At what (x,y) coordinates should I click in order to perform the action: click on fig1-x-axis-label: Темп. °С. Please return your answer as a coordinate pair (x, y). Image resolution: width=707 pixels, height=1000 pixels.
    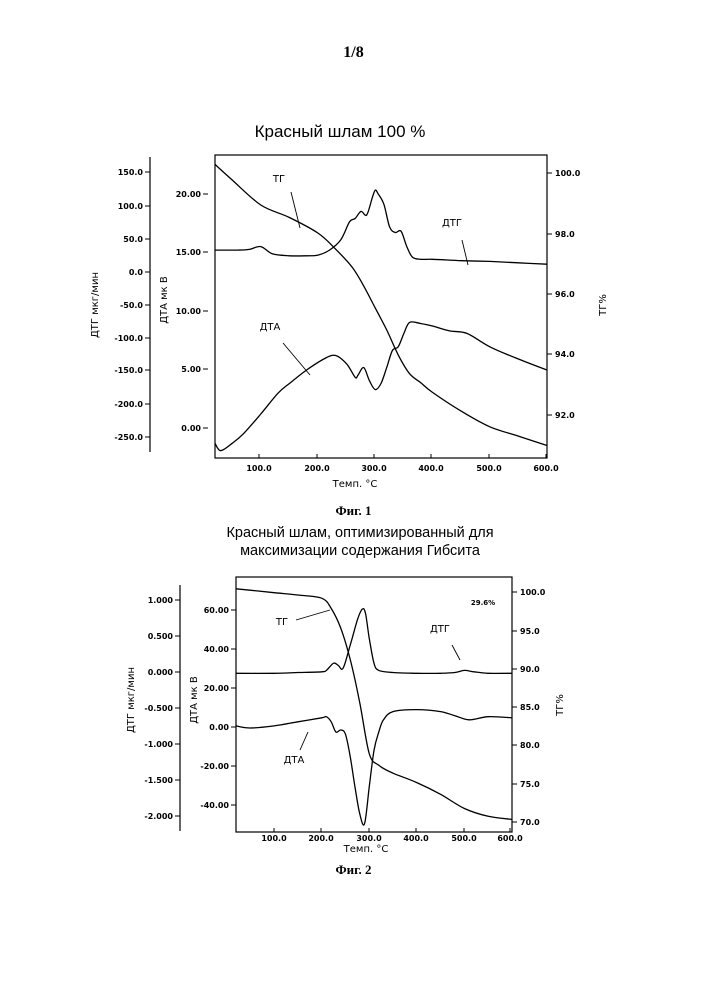
    Looking at the image, I should click on (355, 484).